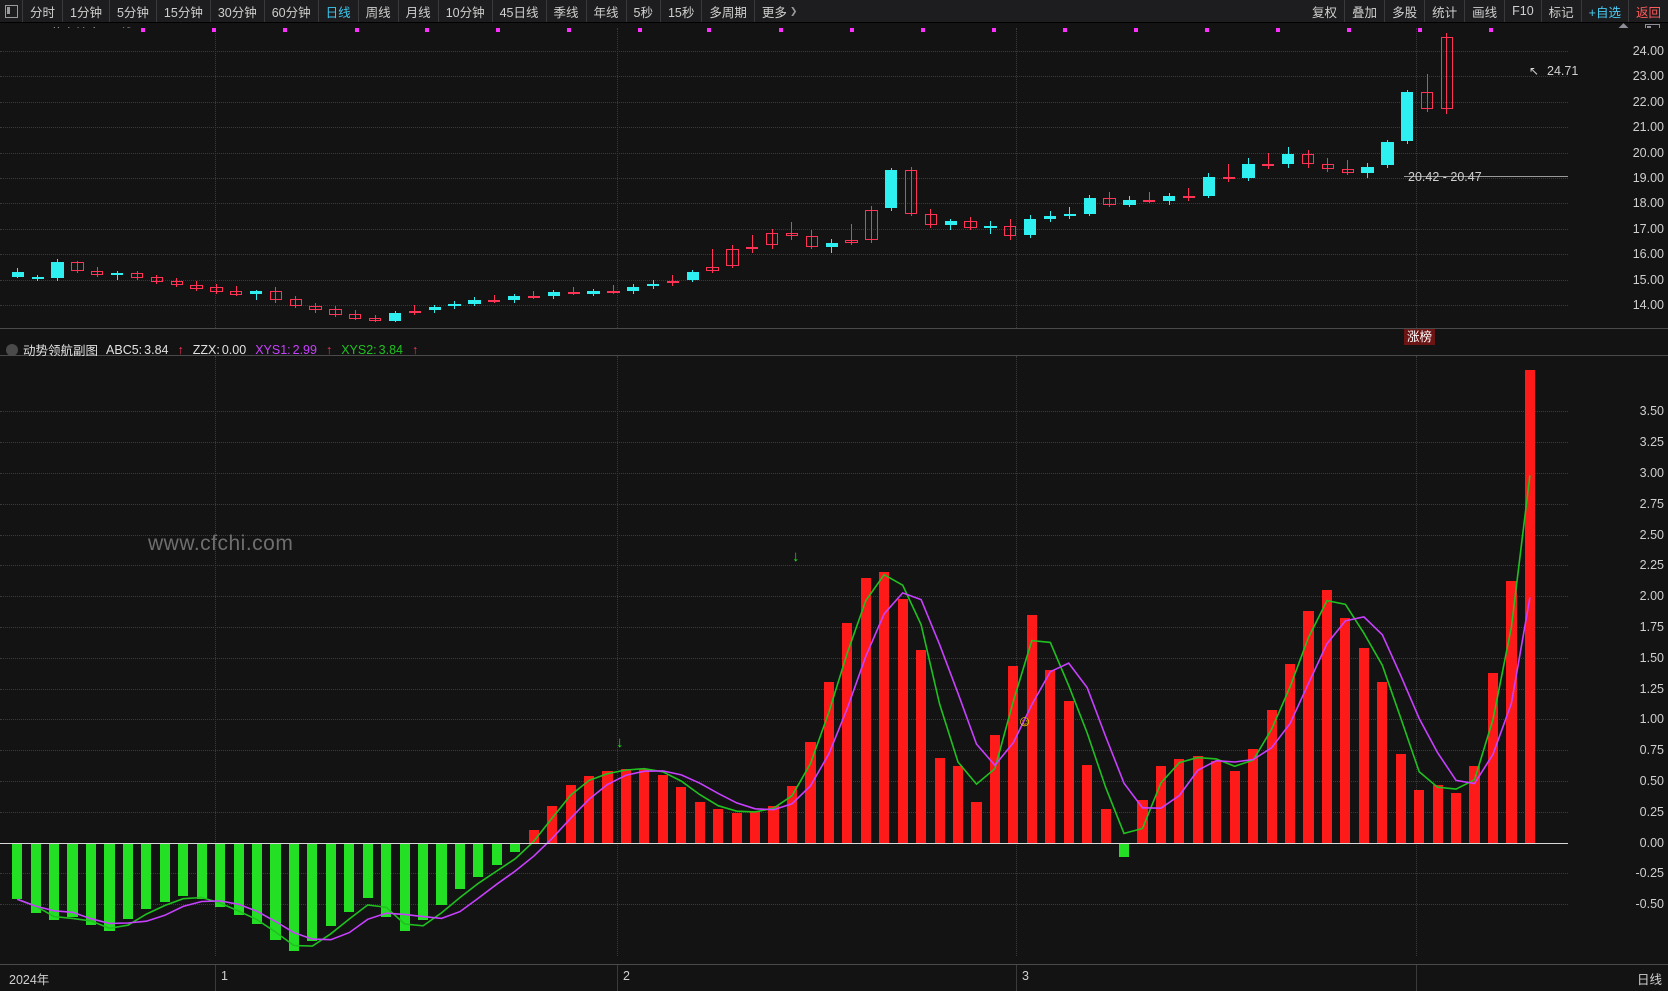  Describe the element at coordinates (1649, 980) in the screenshot. I see `status-period: 日线` at that location.